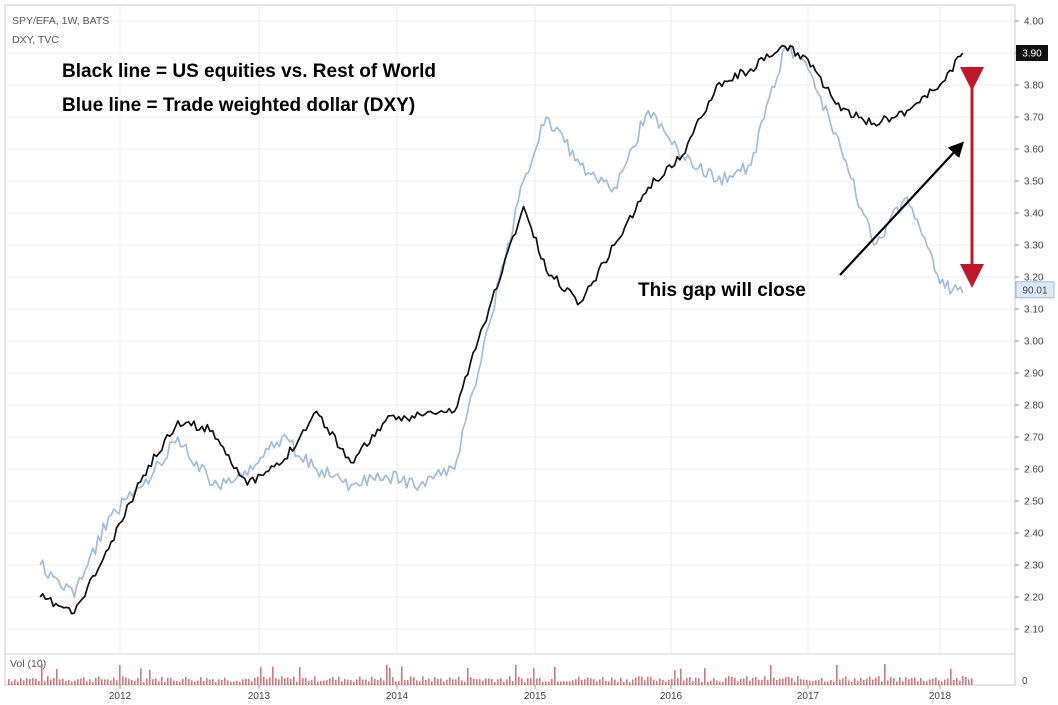  Describe the element at coordinates (397, 696) in the screenshot. I see `x-tick-label: 2014` at that location.